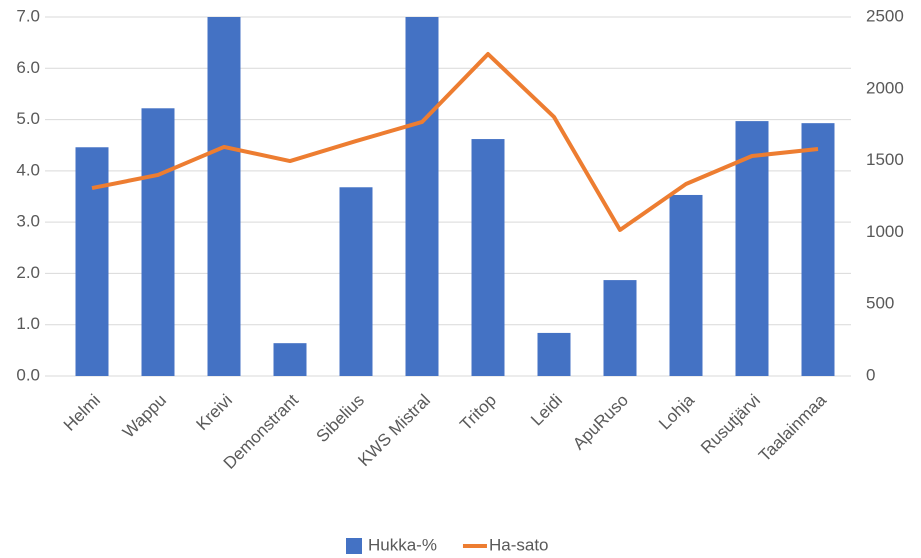 The width and height of the screenshot is (921, 558). Describe the element at coordinates (28, 374) in the screenshot. I see `y-tick-label: 0.0` at that location.